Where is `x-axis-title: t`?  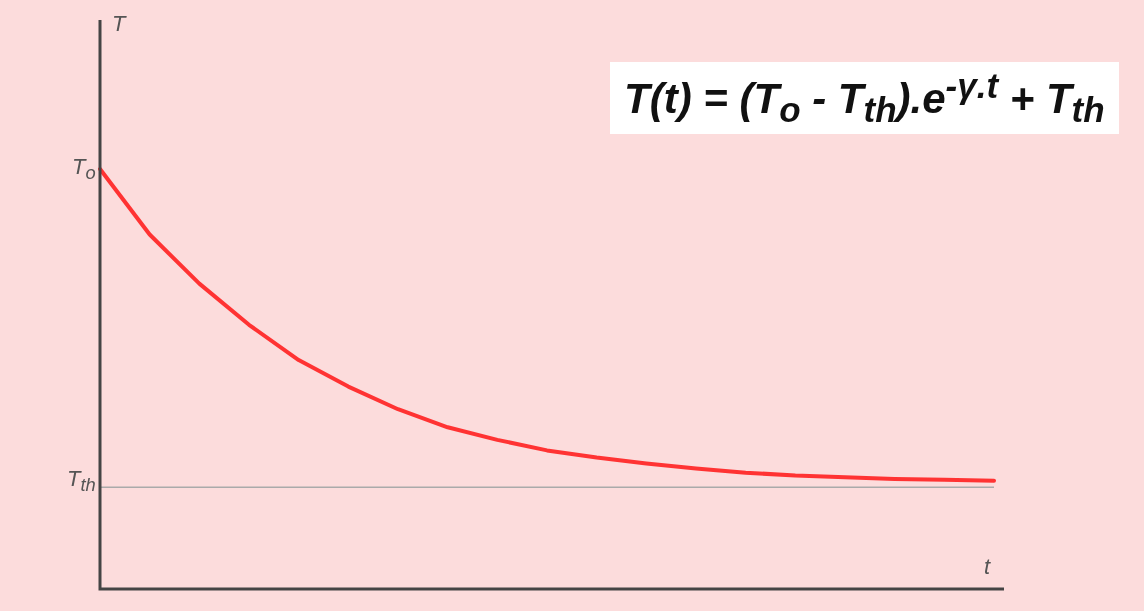 x-axis-title: t is located at coordinates (987, 567).